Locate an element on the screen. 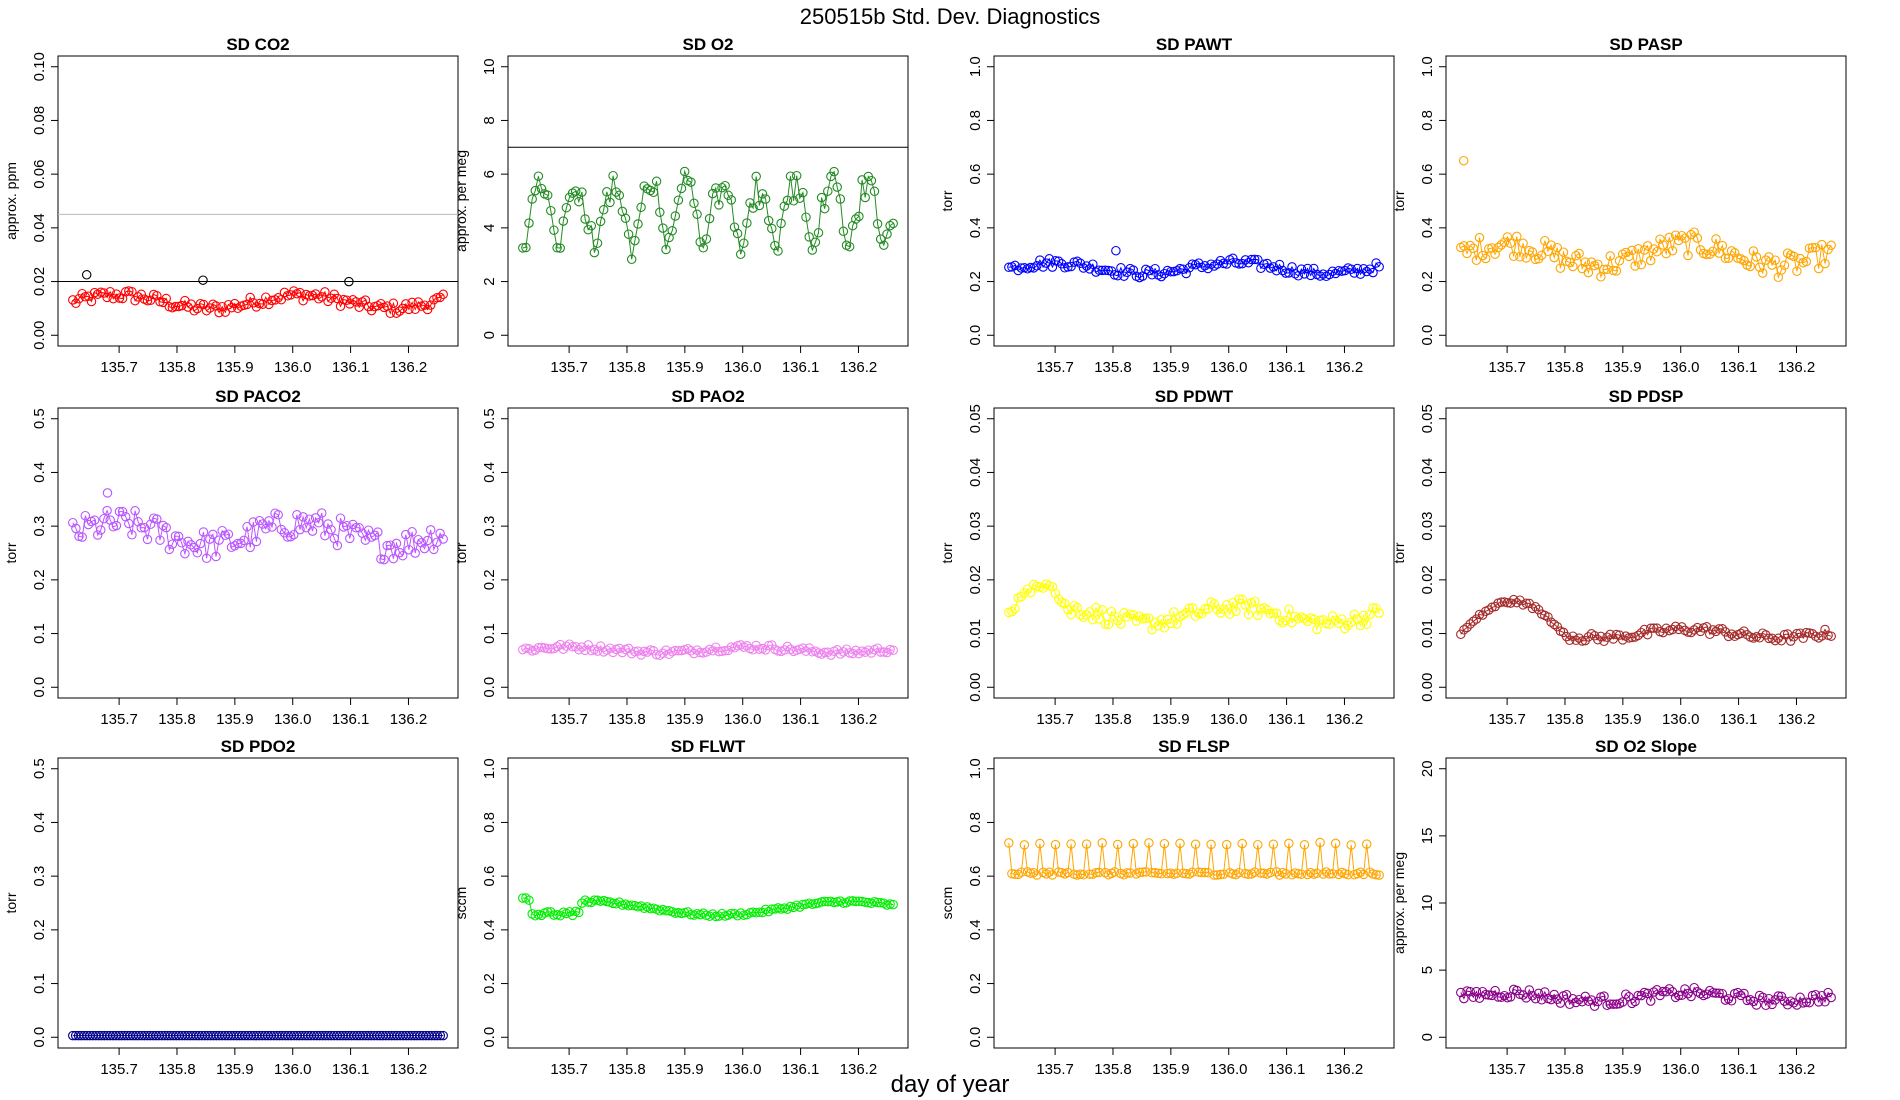 The height and width of the screenshot is (1100, 1900). x-tick-label: 136.2 is located at coordinates (409, 719).